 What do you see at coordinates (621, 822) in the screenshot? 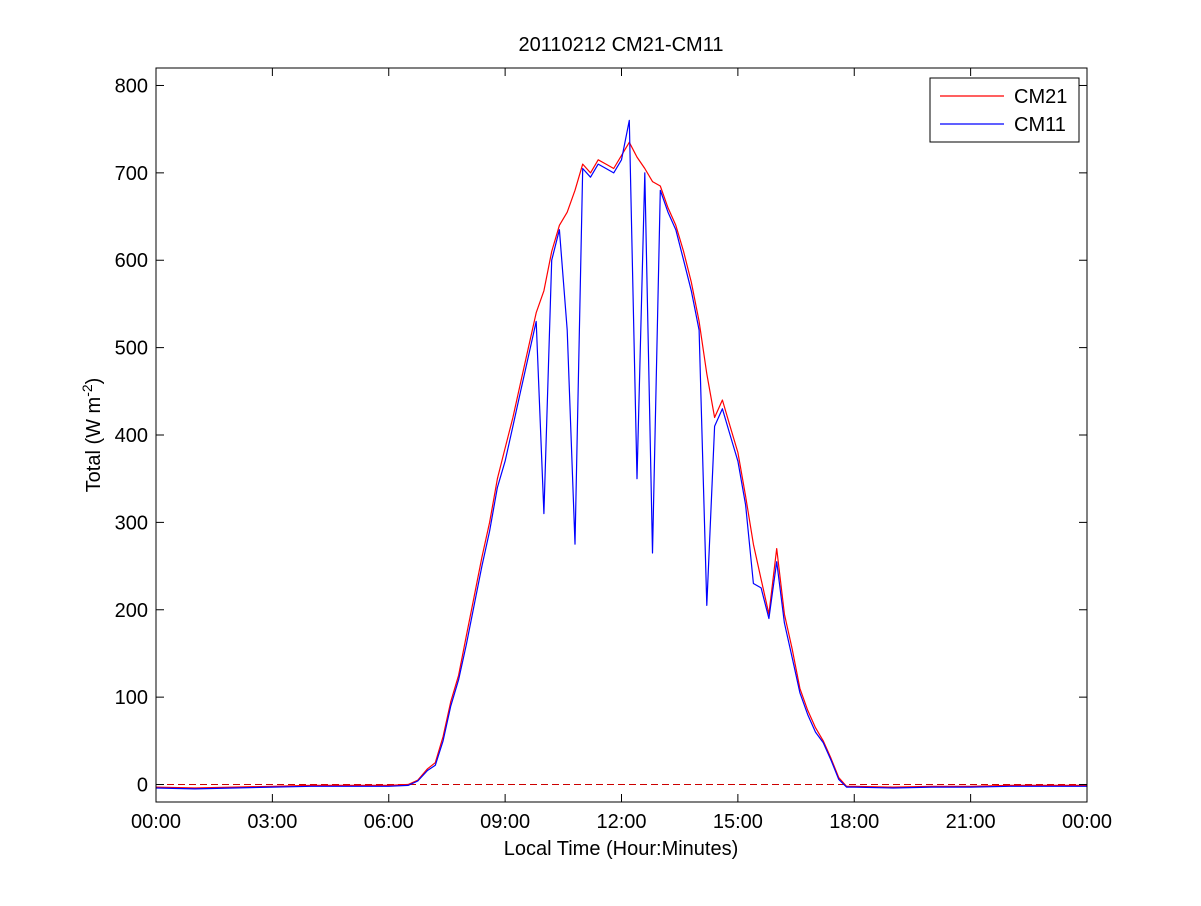
I see `x-tick-label: 12:00` at bounding box center [621, 822].